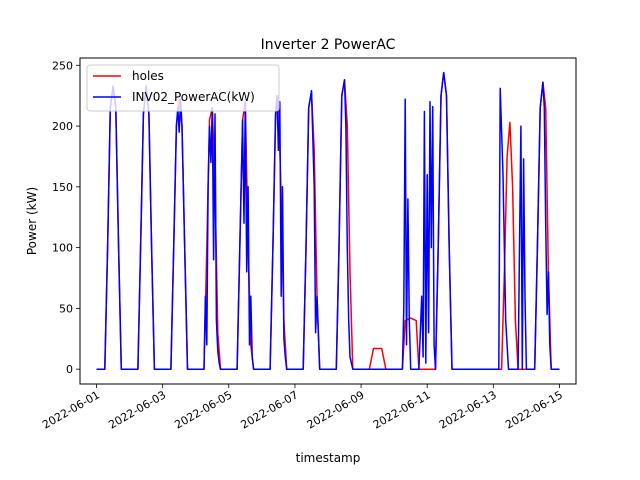 This screenshot has height=480, width=640. What do you see at coordinates (328, 458) in the screenshot?
I see `x-axis-label: timestamp` at bounding box center [328, 458].